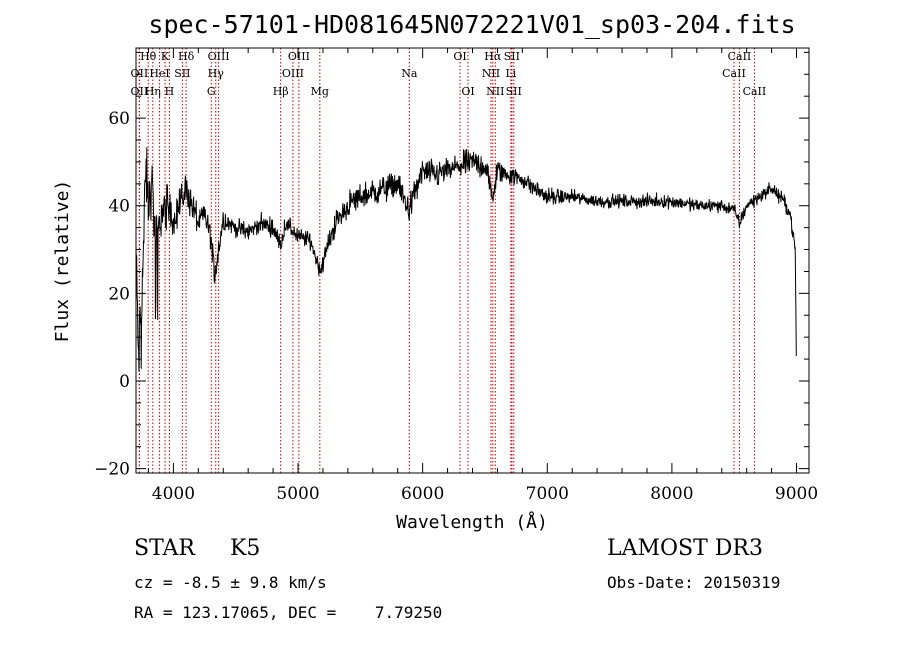 The width and height of the screenshot is (900, 649). What do you see at coordinates (472, 522) in the screenshot?
I see `x-axis-label: Wavelength (Å)` at bounding box center [472, 522].